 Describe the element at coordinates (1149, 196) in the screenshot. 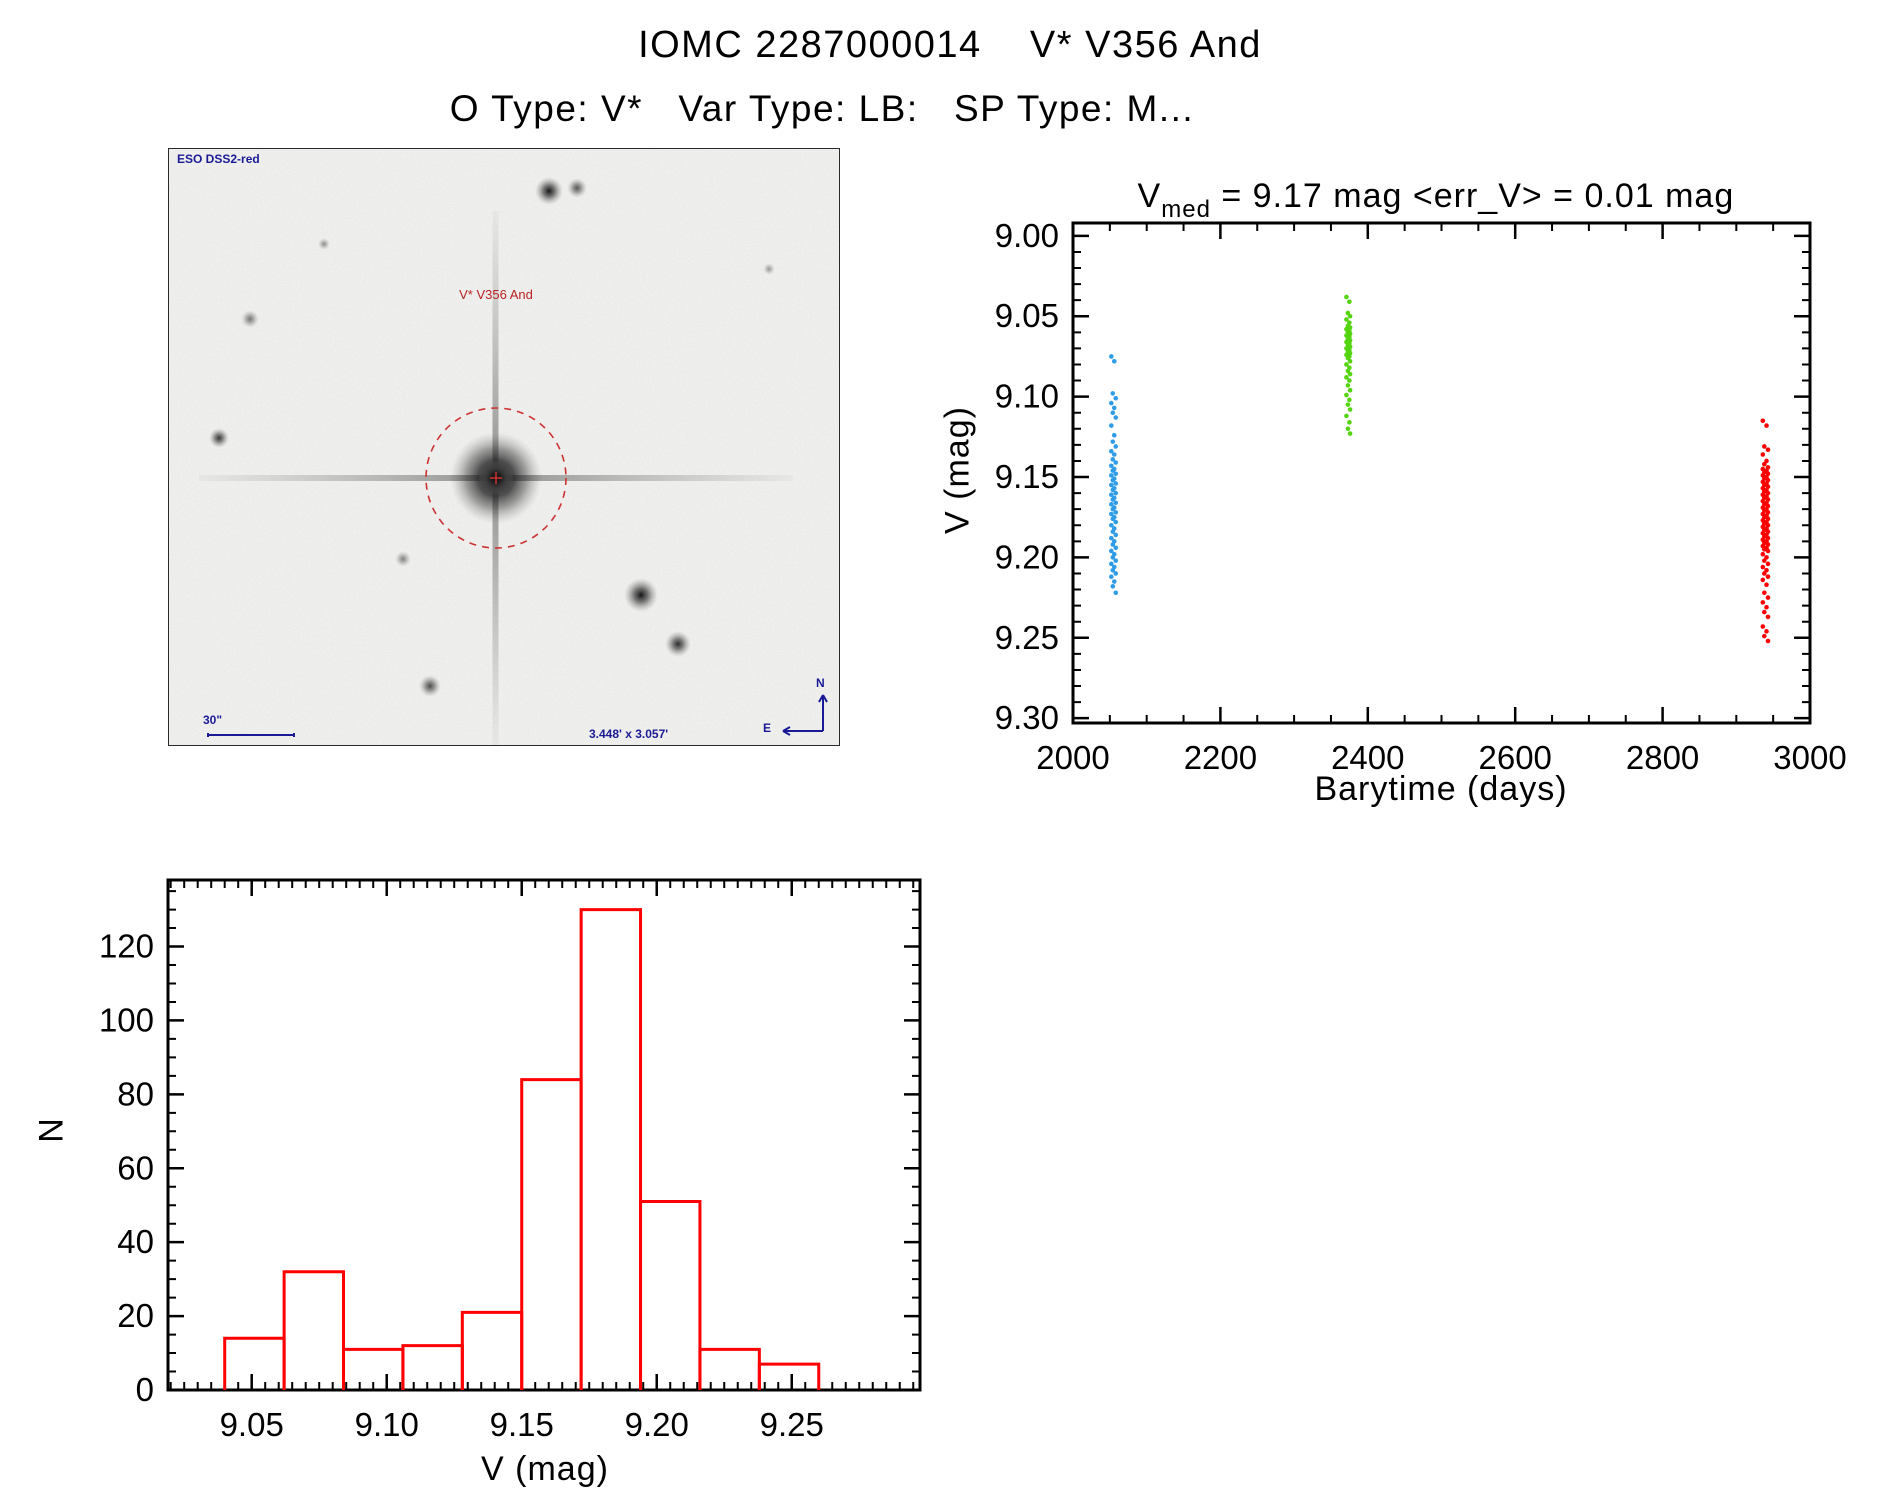

I see `lightcurve-title-prefix: V` at that location.